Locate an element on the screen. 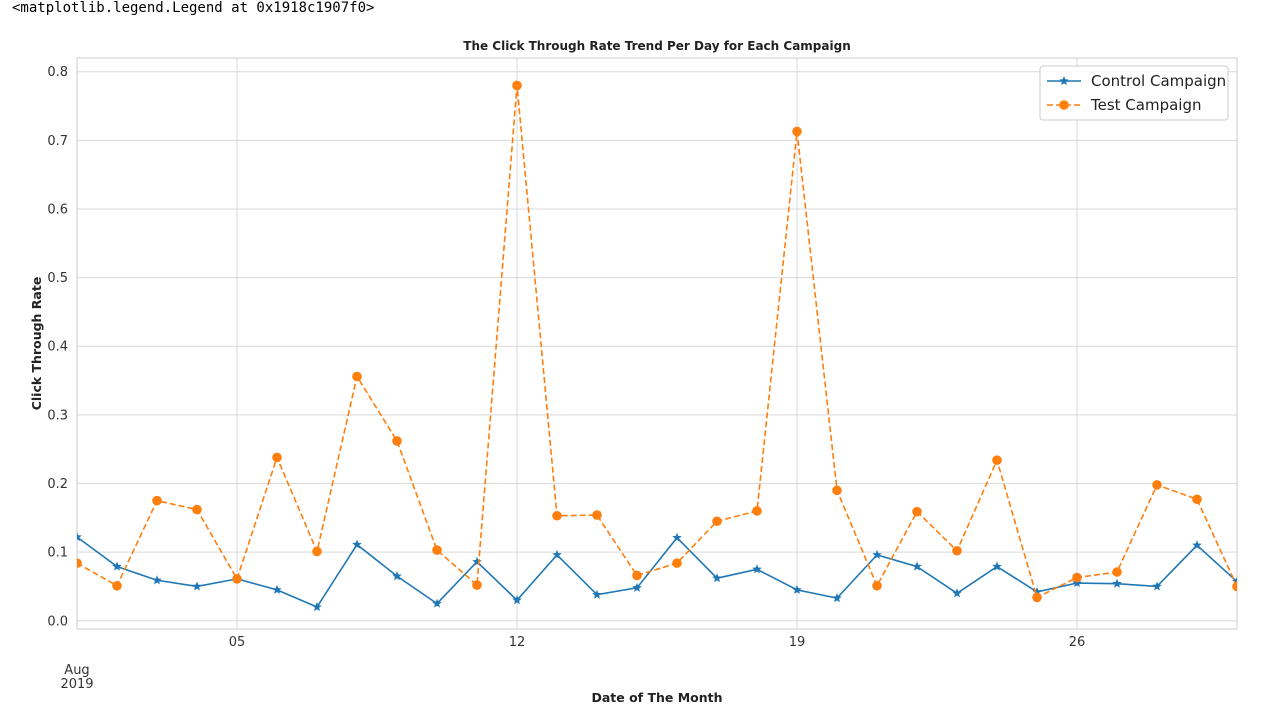  series-line is located at coordinates (657, 572).